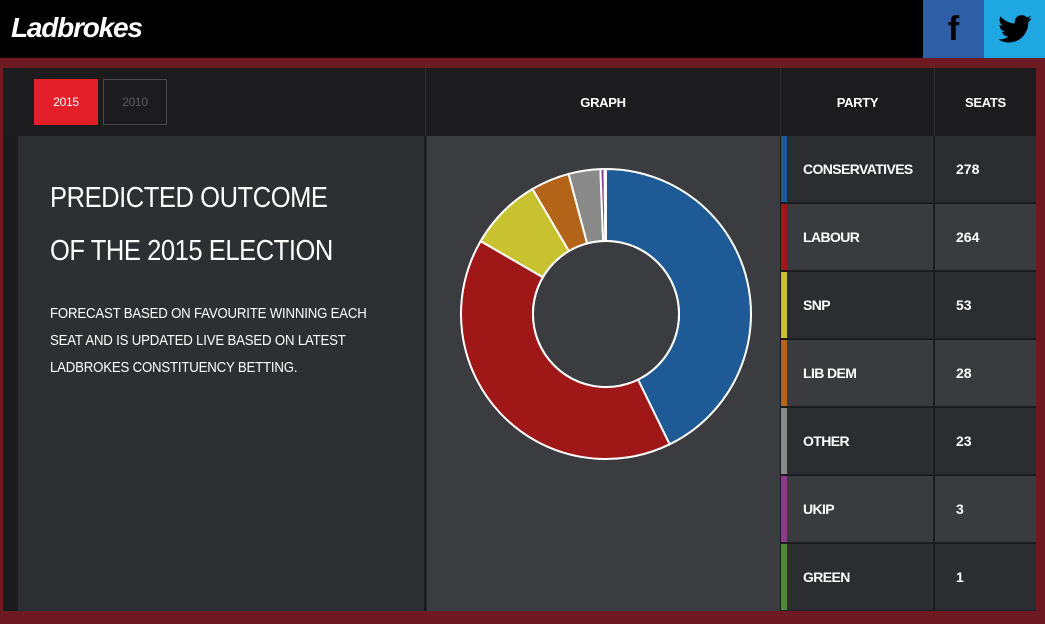 This screenshot has width=1045, height=624. I want to click on party-name: OTHER, so click(860, 441).